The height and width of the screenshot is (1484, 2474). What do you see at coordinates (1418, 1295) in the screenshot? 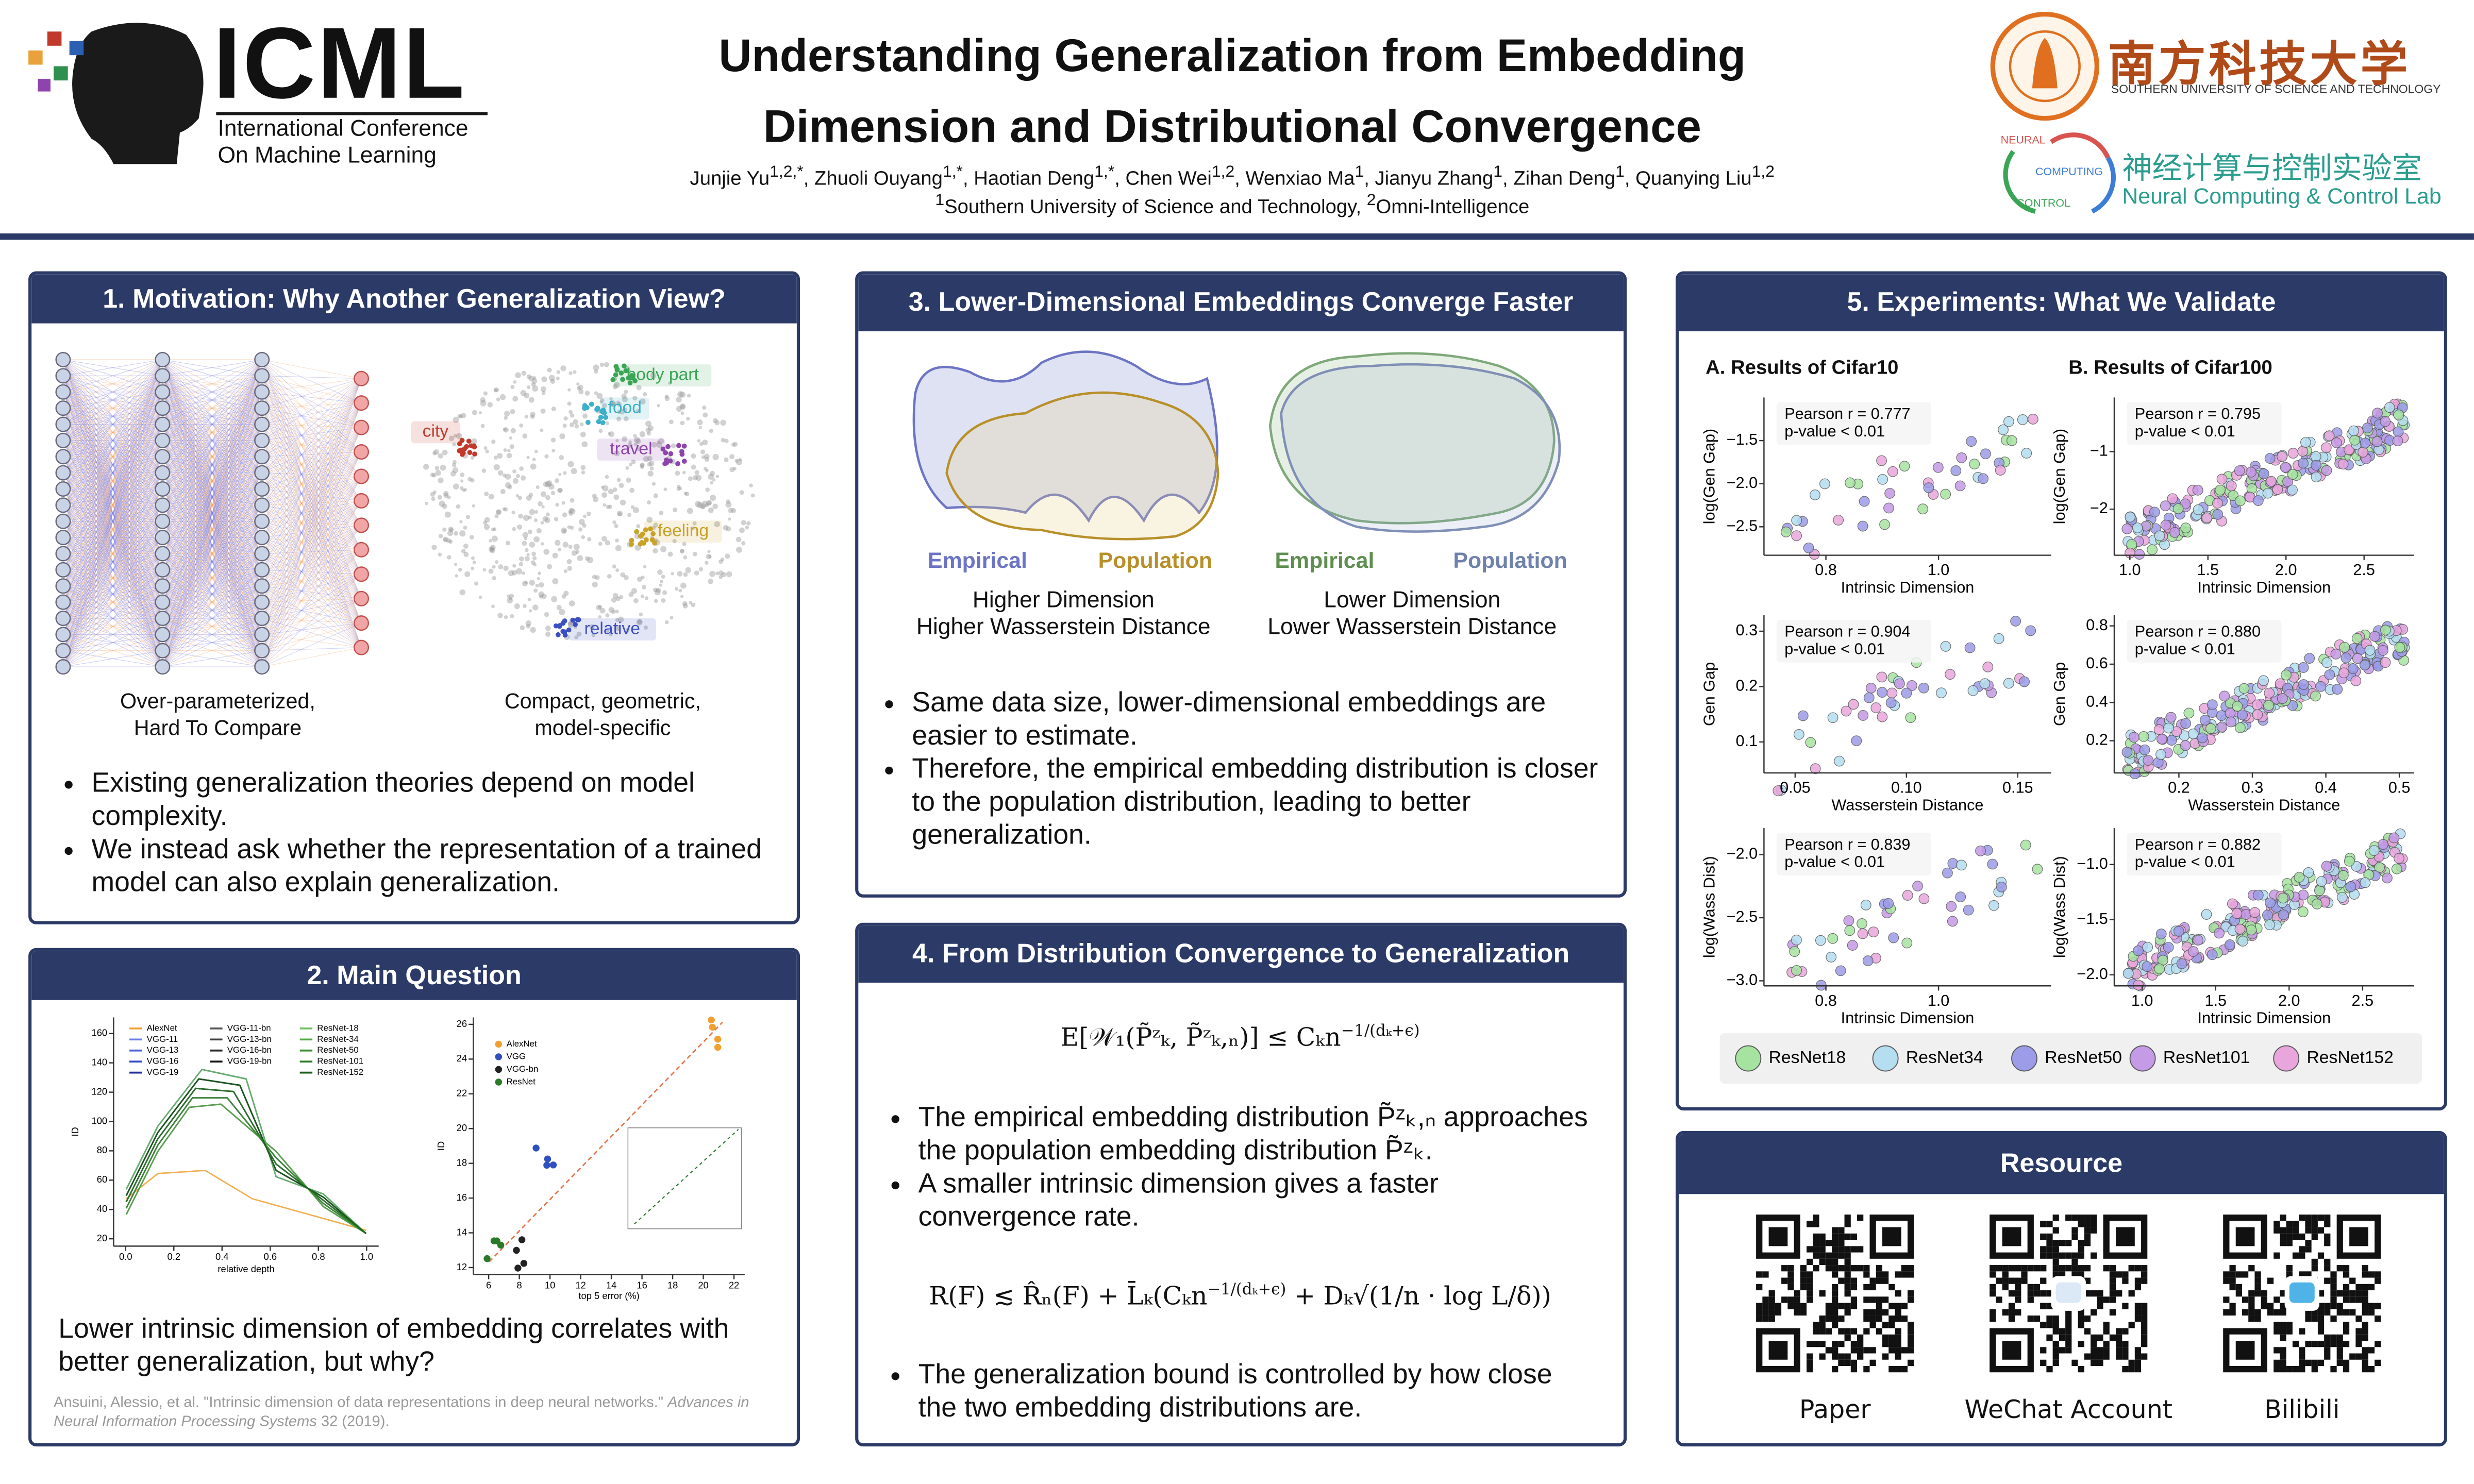
I see `equation-part: + Dₖ√(1/n · log L/δ))` at bounding box center [1418, 1295].